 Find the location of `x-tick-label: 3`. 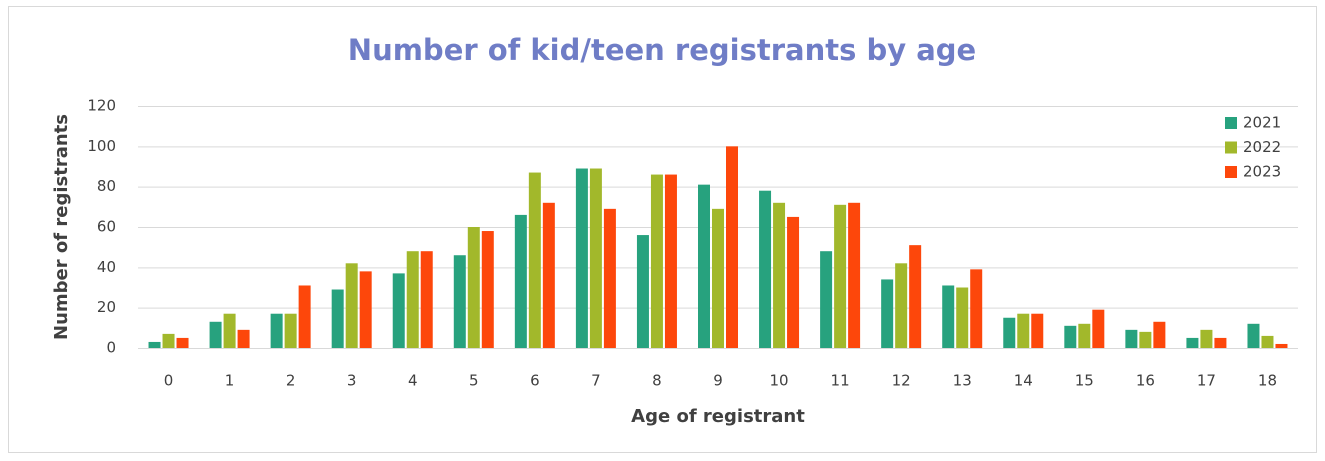

x-tick-label: 3 is located at coordinates (352, 381).